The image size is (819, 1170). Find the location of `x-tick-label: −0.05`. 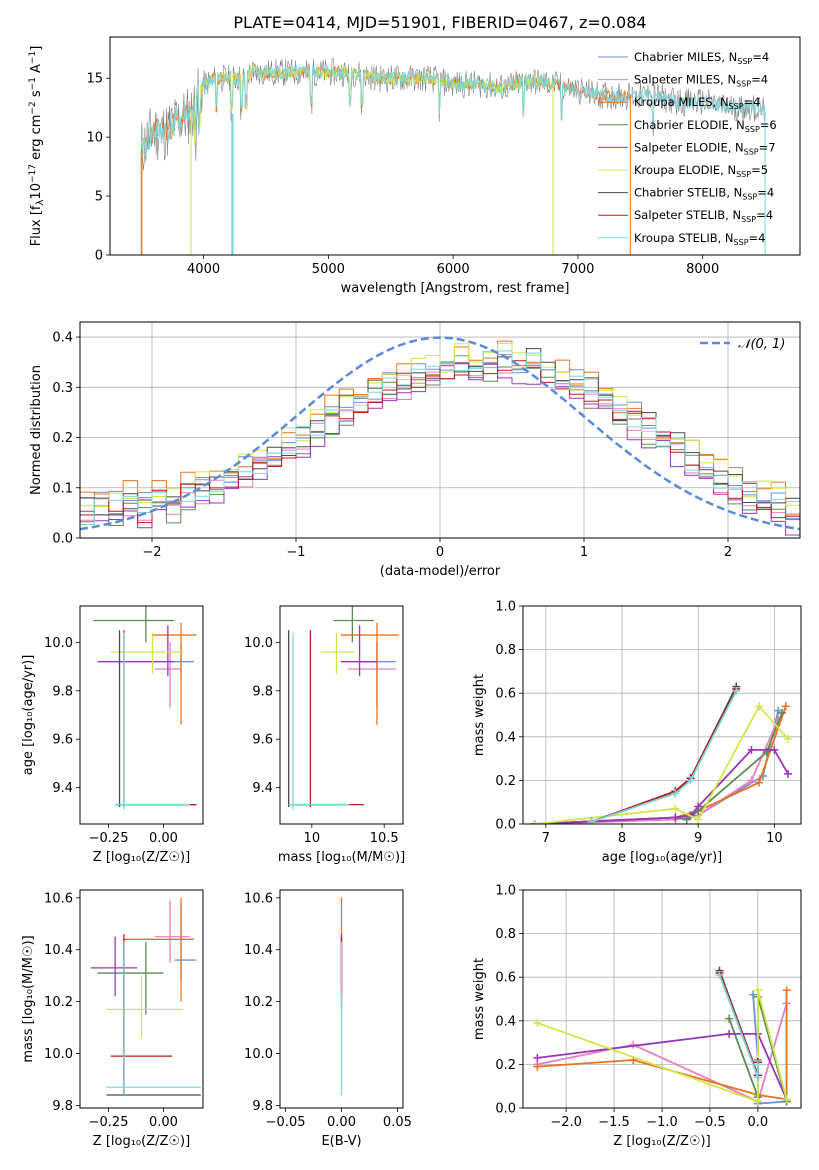

x-tick-label: −0.05 is located at coordinates (286, 1122).